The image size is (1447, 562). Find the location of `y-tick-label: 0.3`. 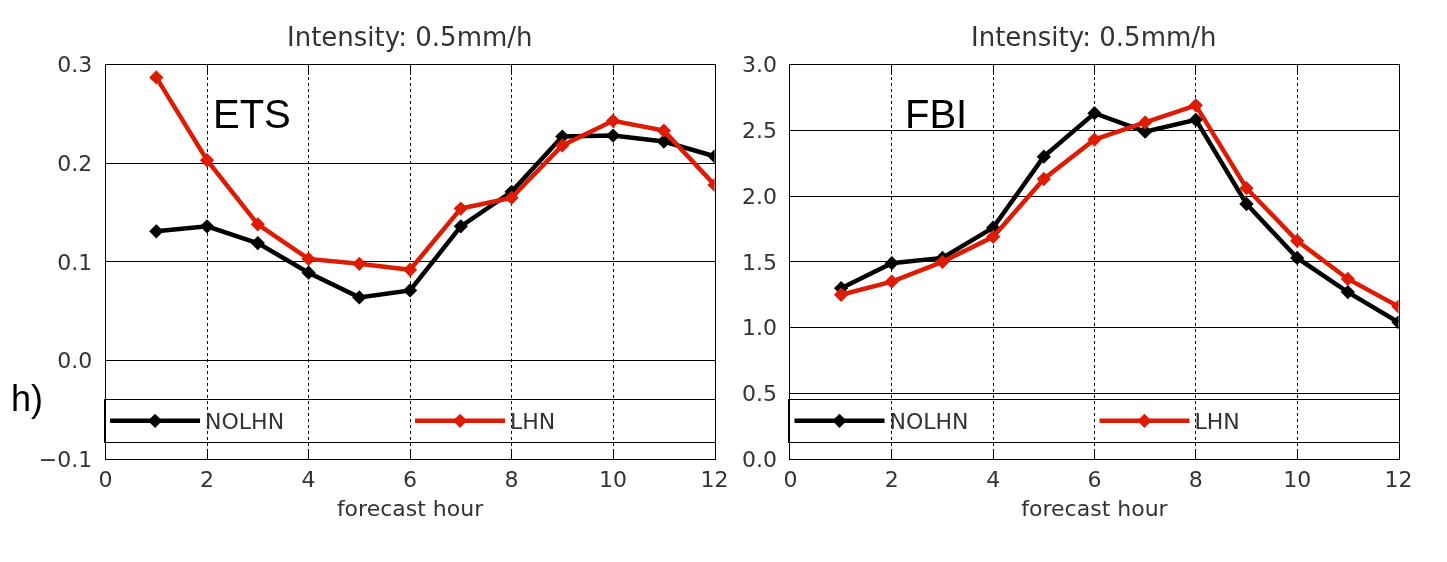

y-tick-label: 0.3 is located at coordinates (75, 65).